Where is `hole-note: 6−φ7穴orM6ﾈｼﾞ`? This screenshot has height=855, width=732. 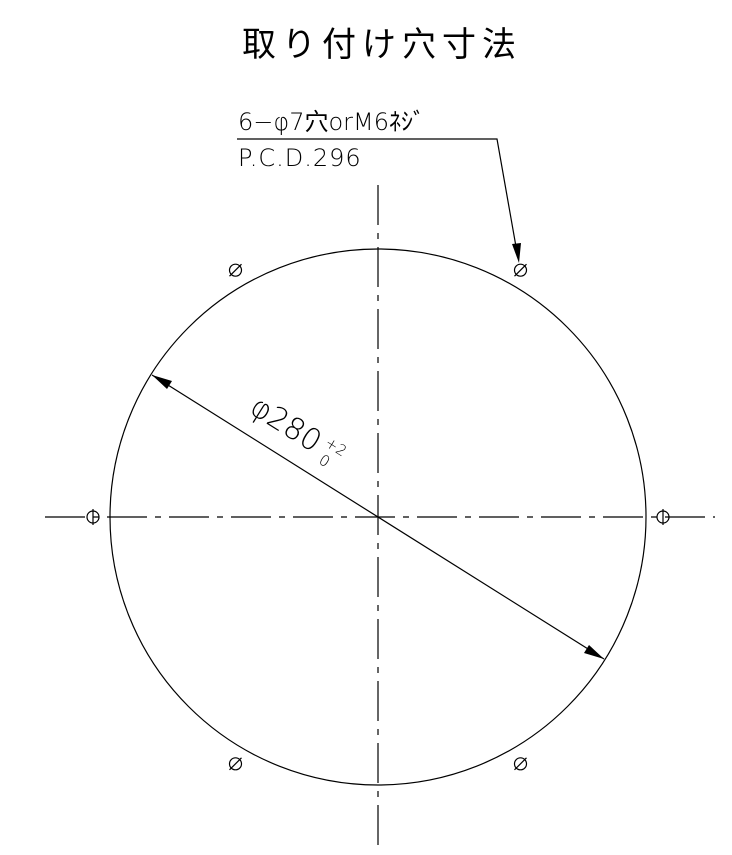
hole-note: 6−φ7穴orM6ﾈｼﾞ is located at coordinates (331, 122).